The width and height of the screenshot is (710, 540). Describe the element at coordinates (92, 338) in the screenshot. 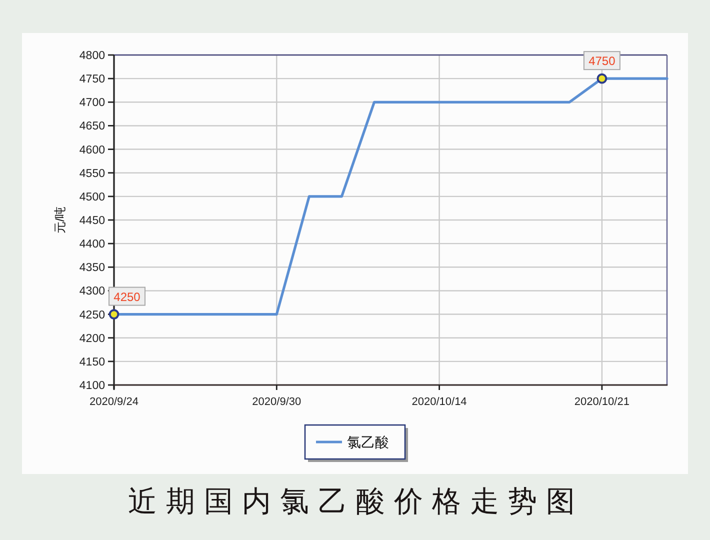

I see `y-tick-label: 4200` at that location.